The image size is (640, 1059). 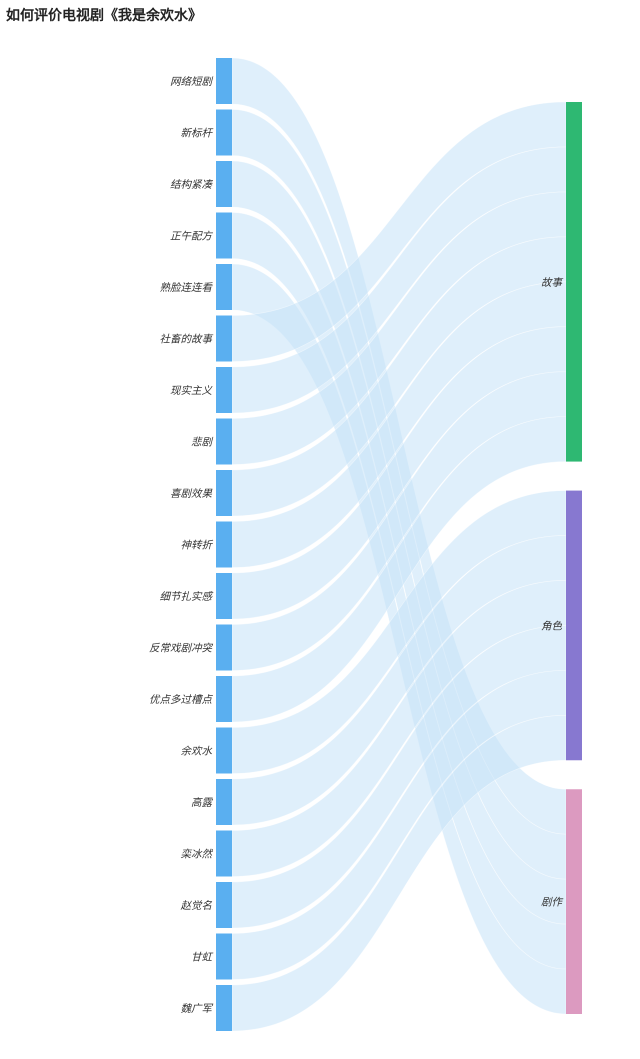 I want to click on source-node-label: 神转折, so click(x=197, y=546).